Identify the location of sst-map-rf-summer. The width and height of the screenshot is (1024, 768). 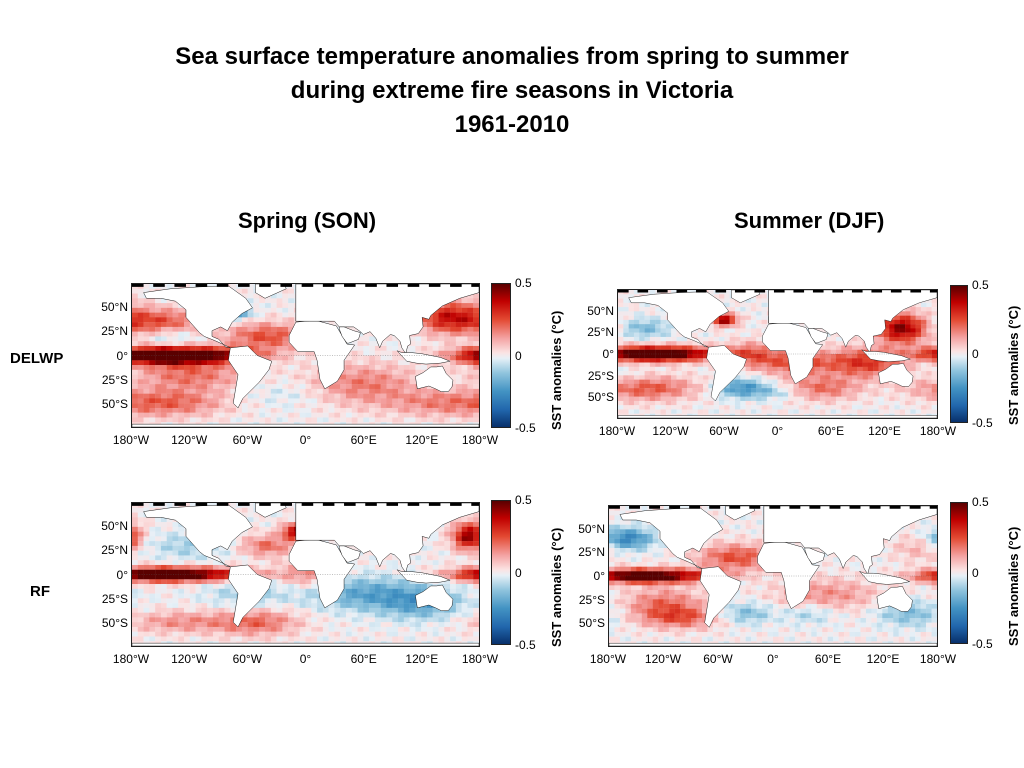
(773, 576).